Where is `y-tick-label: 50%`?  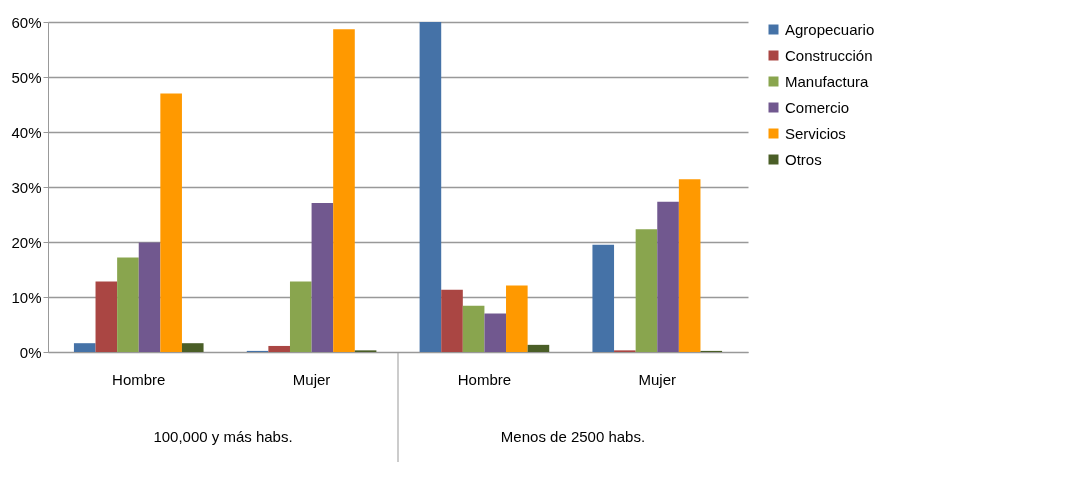
y-tick-label: 50% is located at coordinates (26, 77).